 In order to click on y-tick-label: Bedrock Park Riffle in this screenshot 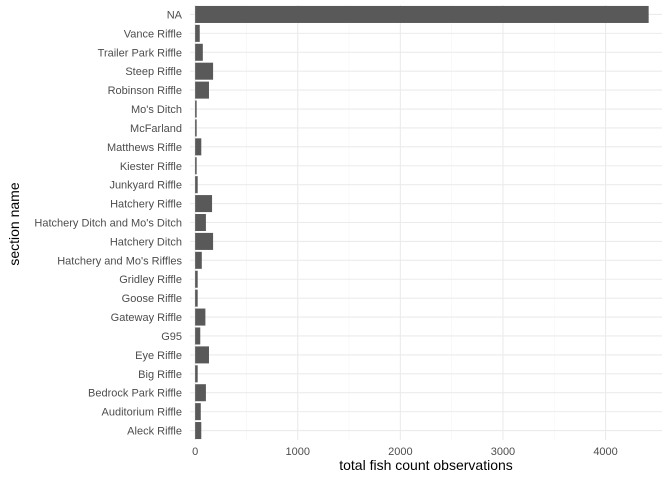, I will do `click(135, 394)`.